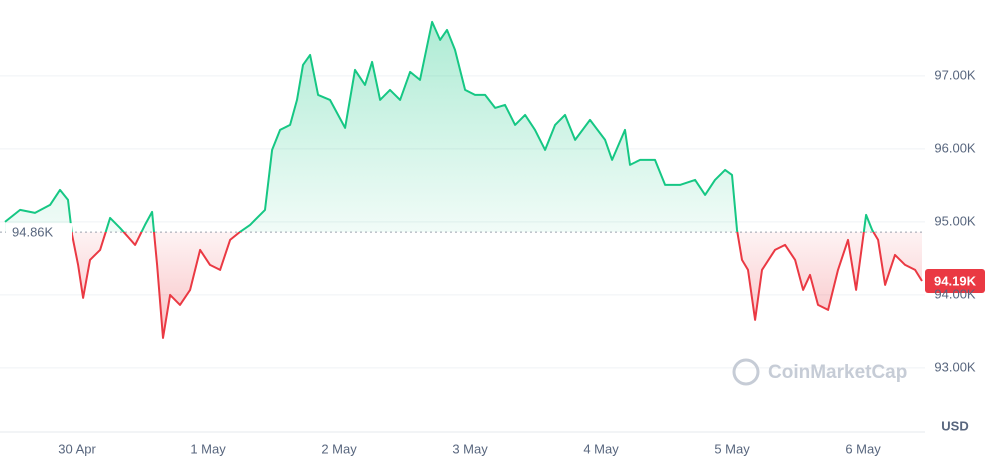 The height and width of the screenshot is (465, 991). Describe the element at coordinates (955, 147) in the screenshot. I see `y-tick-label: 96.00K` at that location.